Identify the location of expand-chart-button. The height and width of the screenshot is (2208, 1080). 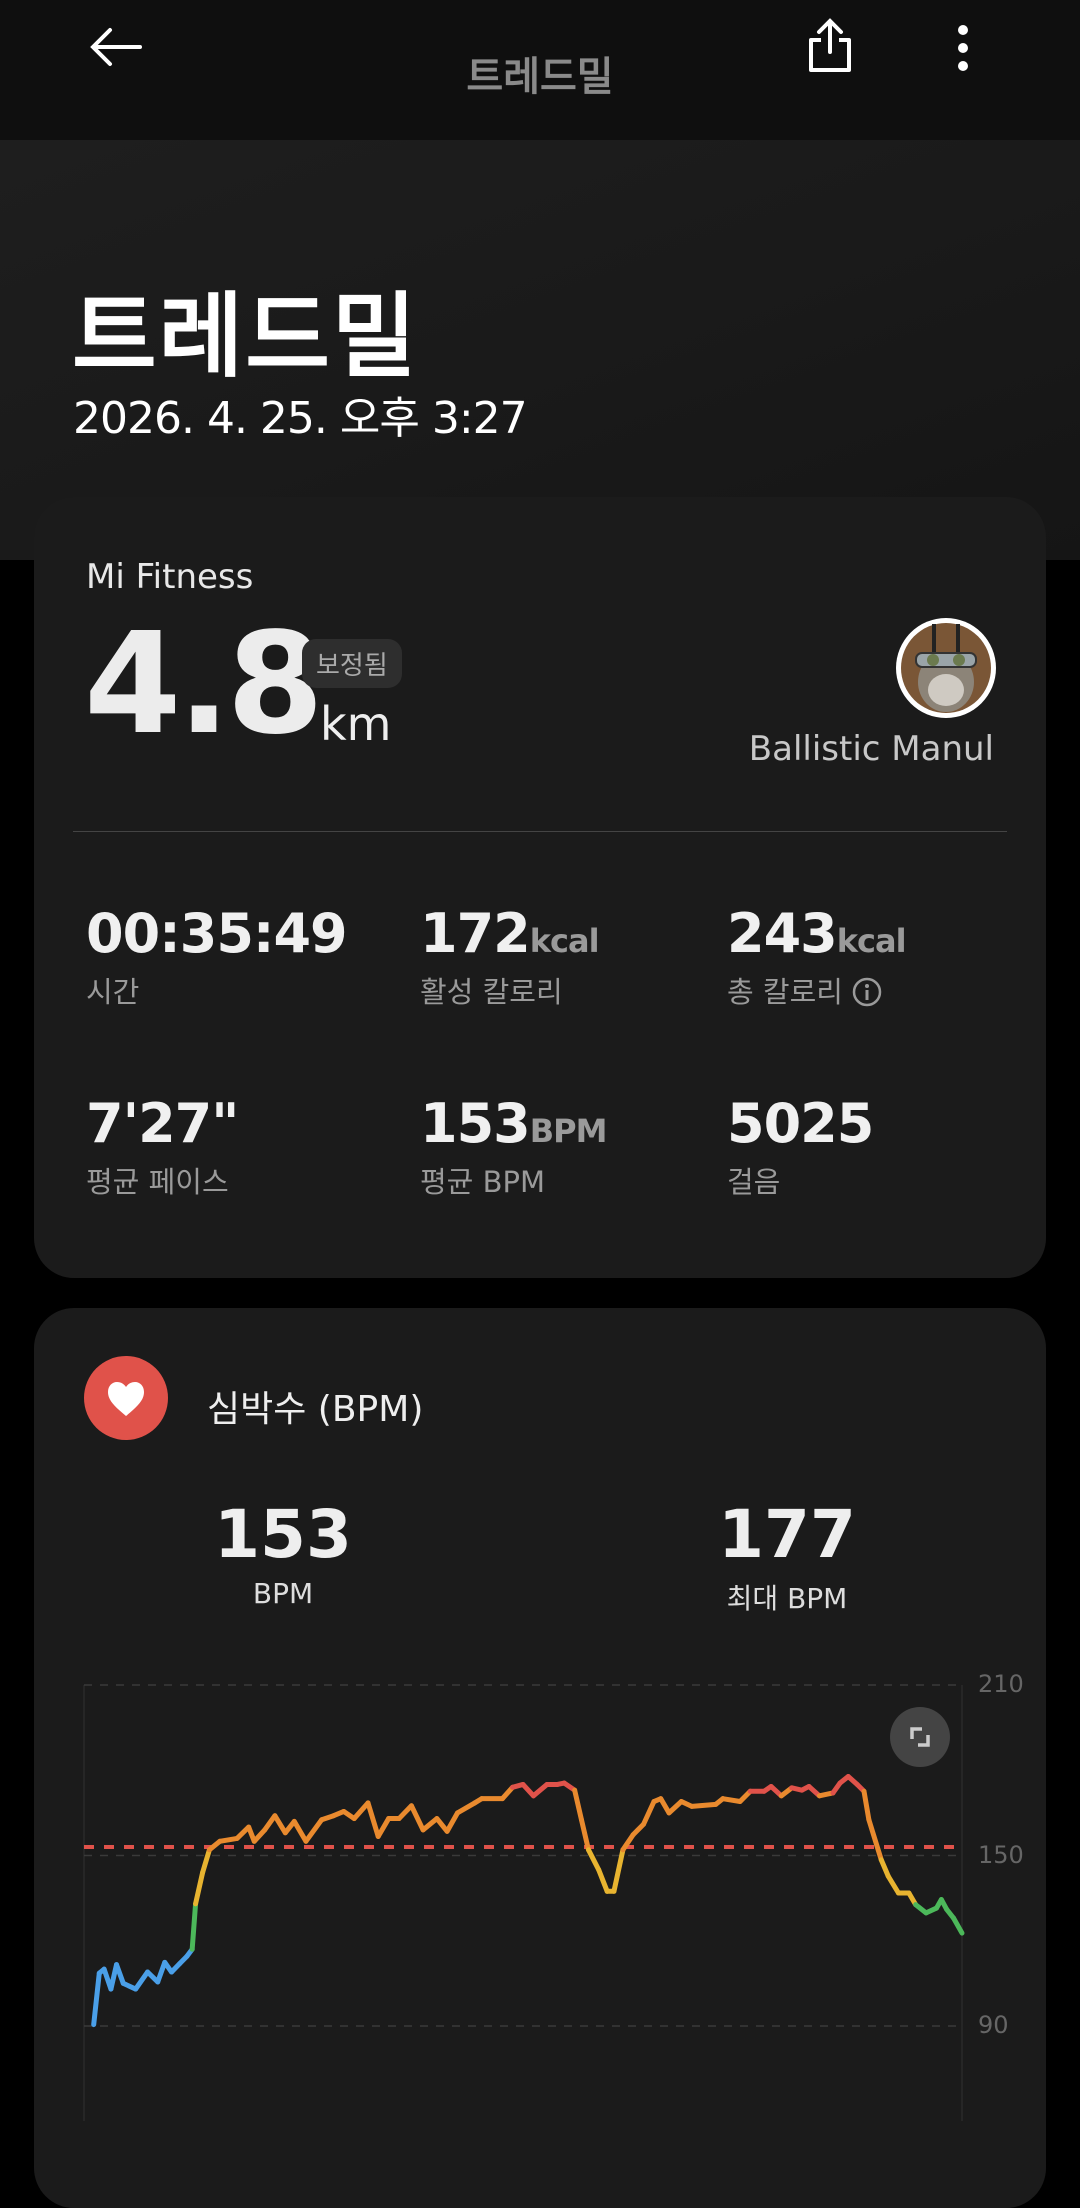
(920, 1737).